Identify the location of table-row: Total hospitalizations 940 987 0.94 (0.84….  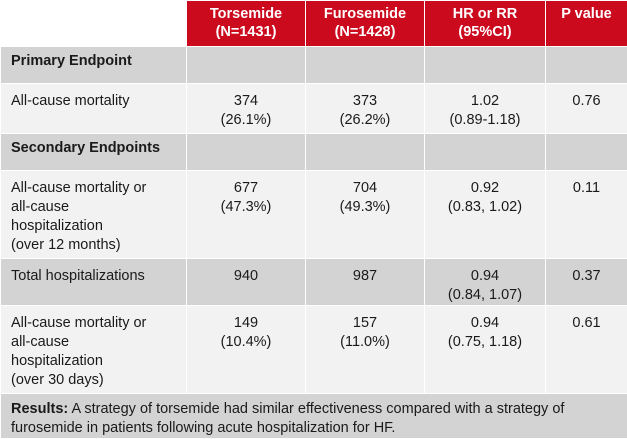
(314, 282).